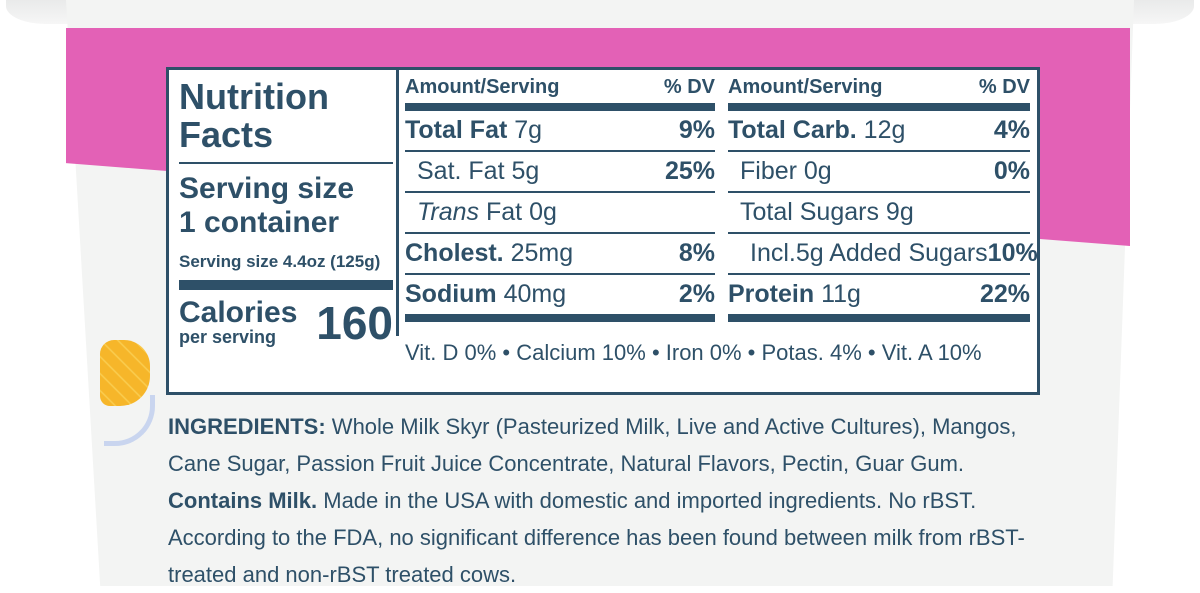 The height and width of the screenshot is (593, 1200). I want to click on serving-size: Serving size 1 container, so click(267, 205).